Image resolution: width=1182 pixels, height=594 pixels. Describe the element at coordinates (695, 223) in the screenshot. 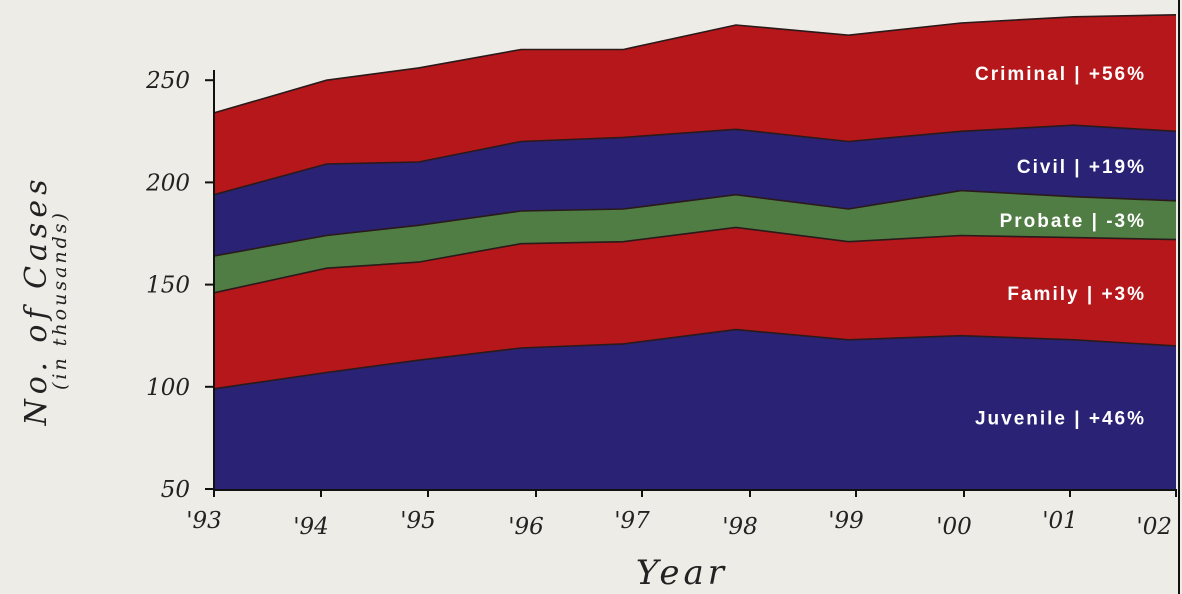

I see `outline-probate` at that location.